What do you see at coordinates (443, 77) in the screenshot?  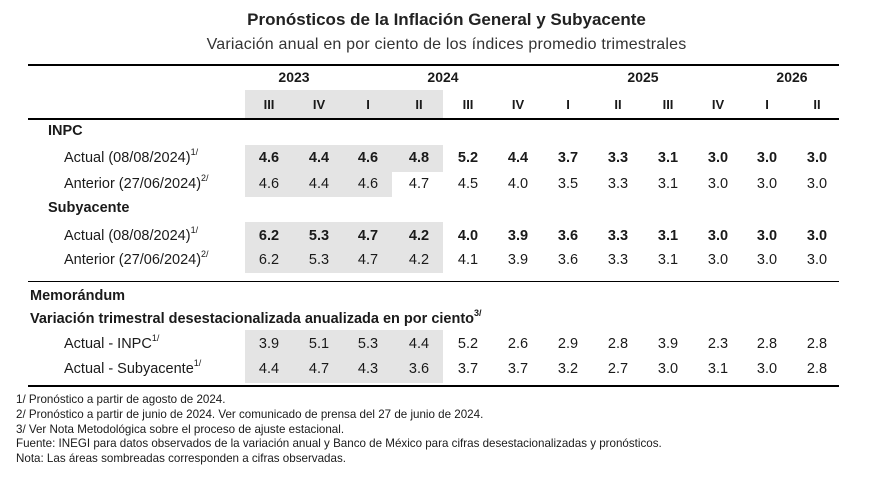 I see `year-header: 2024` at bounding box center [443, 77].